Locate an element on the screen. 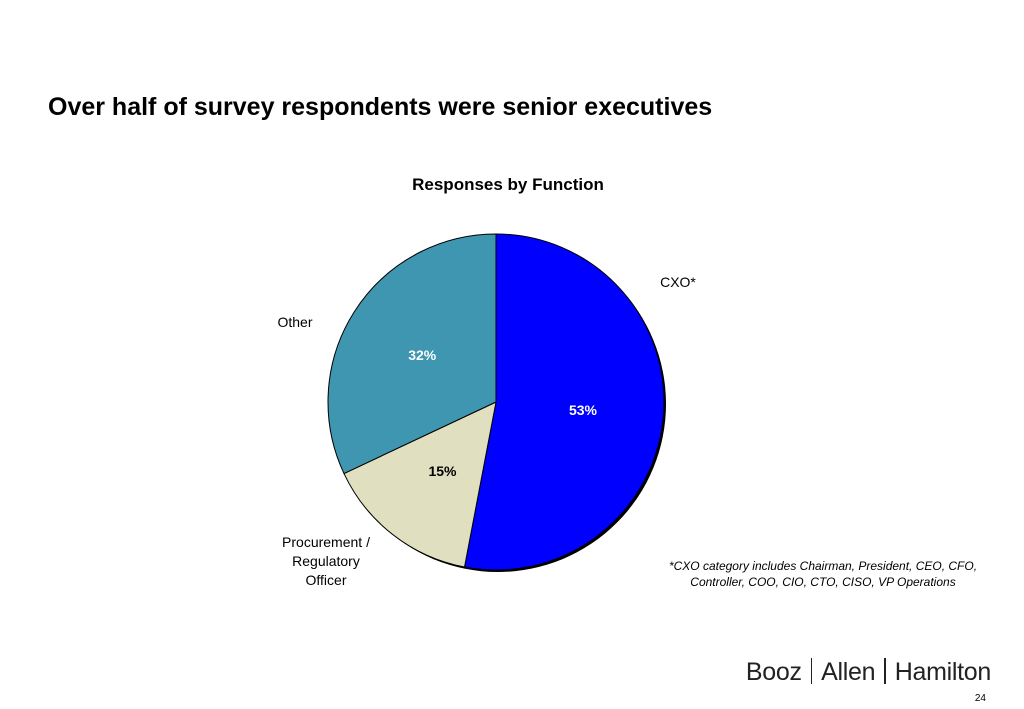  category-label-procurement-line3: Officer is located at coordinates (326, 580).